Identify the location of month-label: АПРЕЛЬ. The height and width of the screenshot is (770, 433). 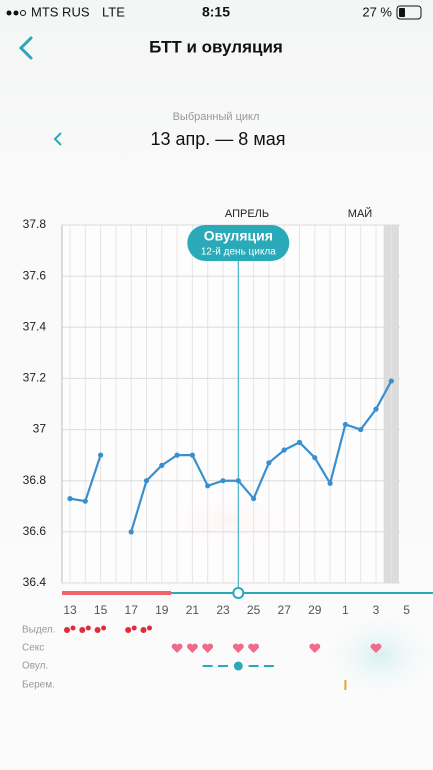
(247, 214).